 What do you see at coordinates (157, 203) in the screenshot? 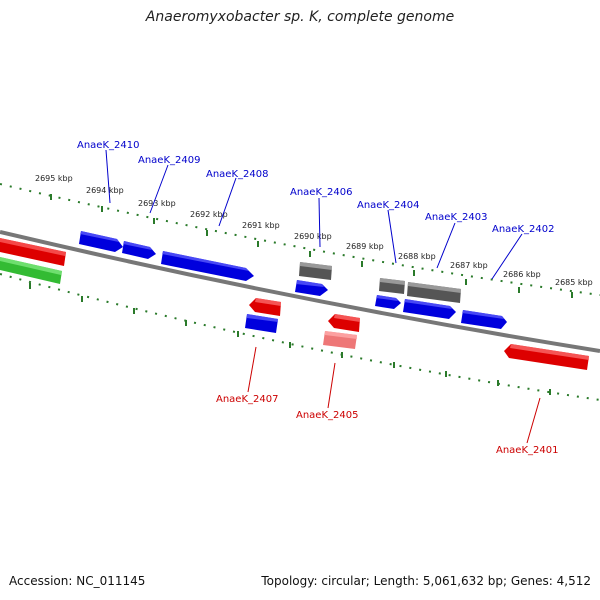
I see `tick-label: 2693 kbp` at bounding box center [157, 203].